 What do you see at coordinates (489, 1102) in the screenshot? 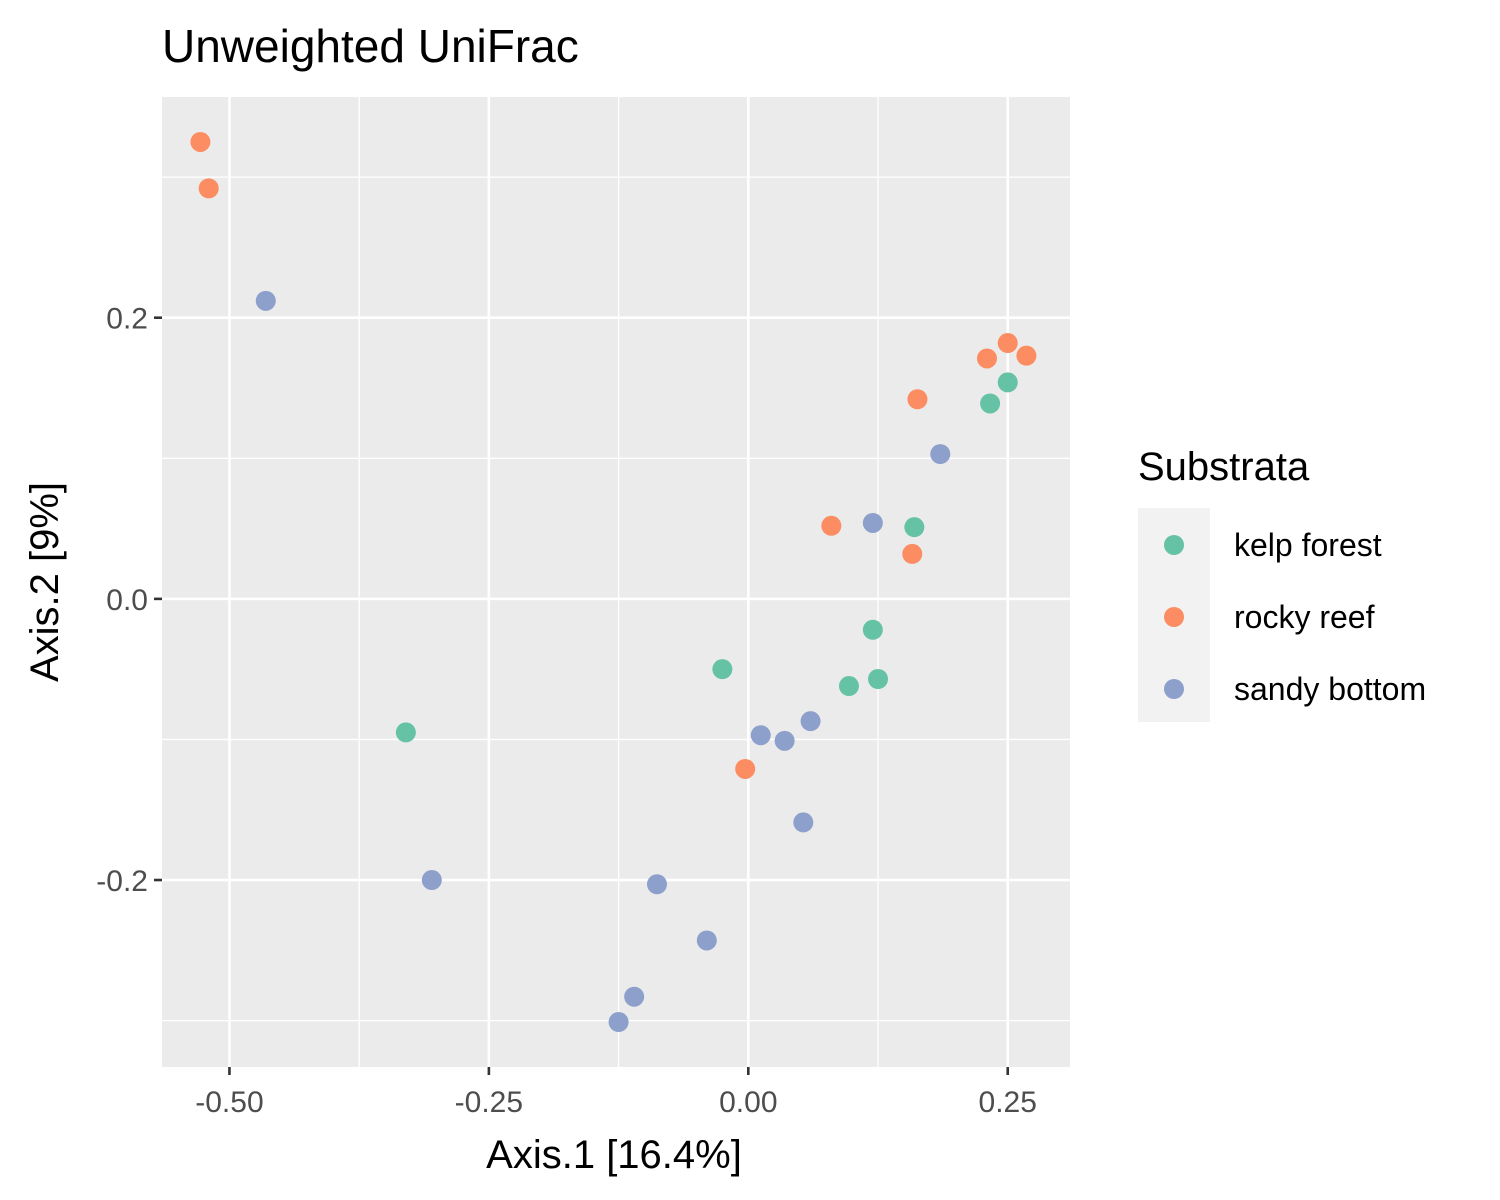
I see `x-tick-label: -0.25` at bounding box center [489, 1102].